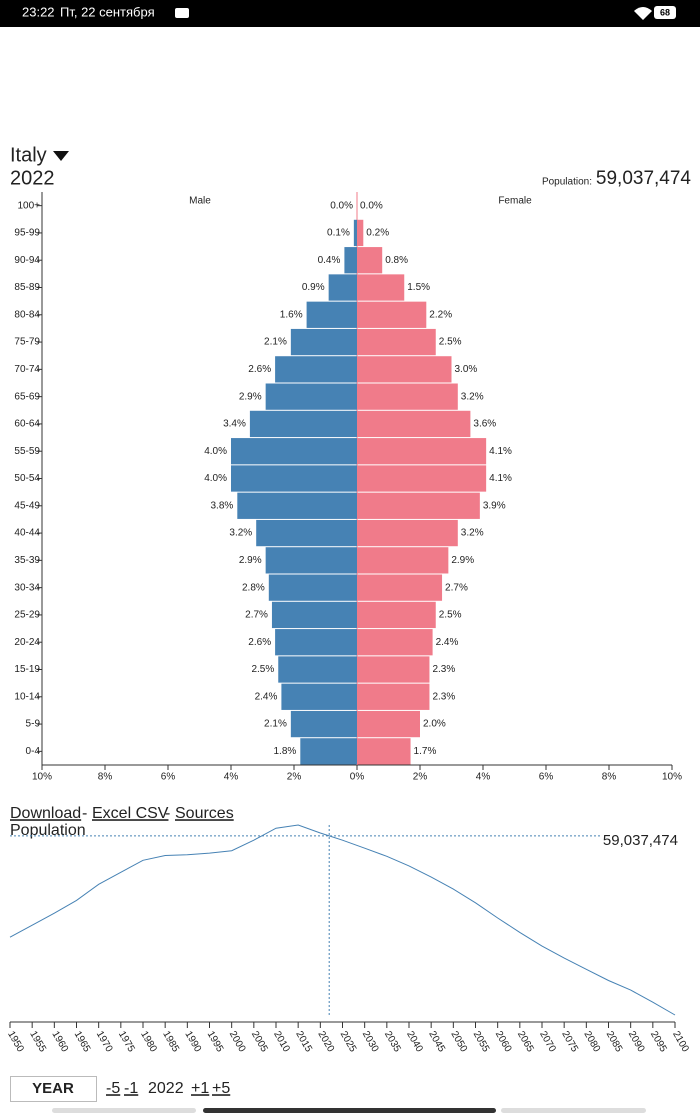 Image resolution: width=700 pixels, height=1120 pixels. I want to click on plus1-button: +1, so click(200, 1088).